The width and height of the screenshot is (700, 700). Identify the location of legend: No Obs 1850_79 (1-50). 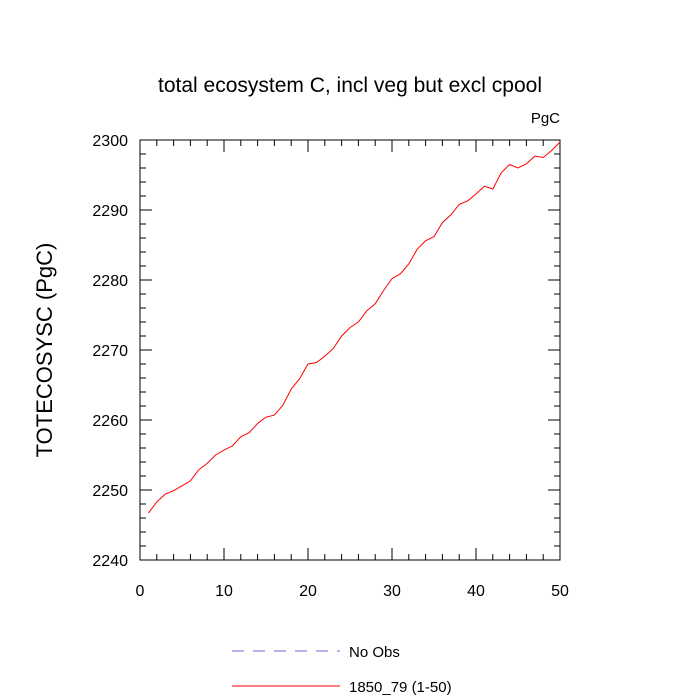
(342, 670).